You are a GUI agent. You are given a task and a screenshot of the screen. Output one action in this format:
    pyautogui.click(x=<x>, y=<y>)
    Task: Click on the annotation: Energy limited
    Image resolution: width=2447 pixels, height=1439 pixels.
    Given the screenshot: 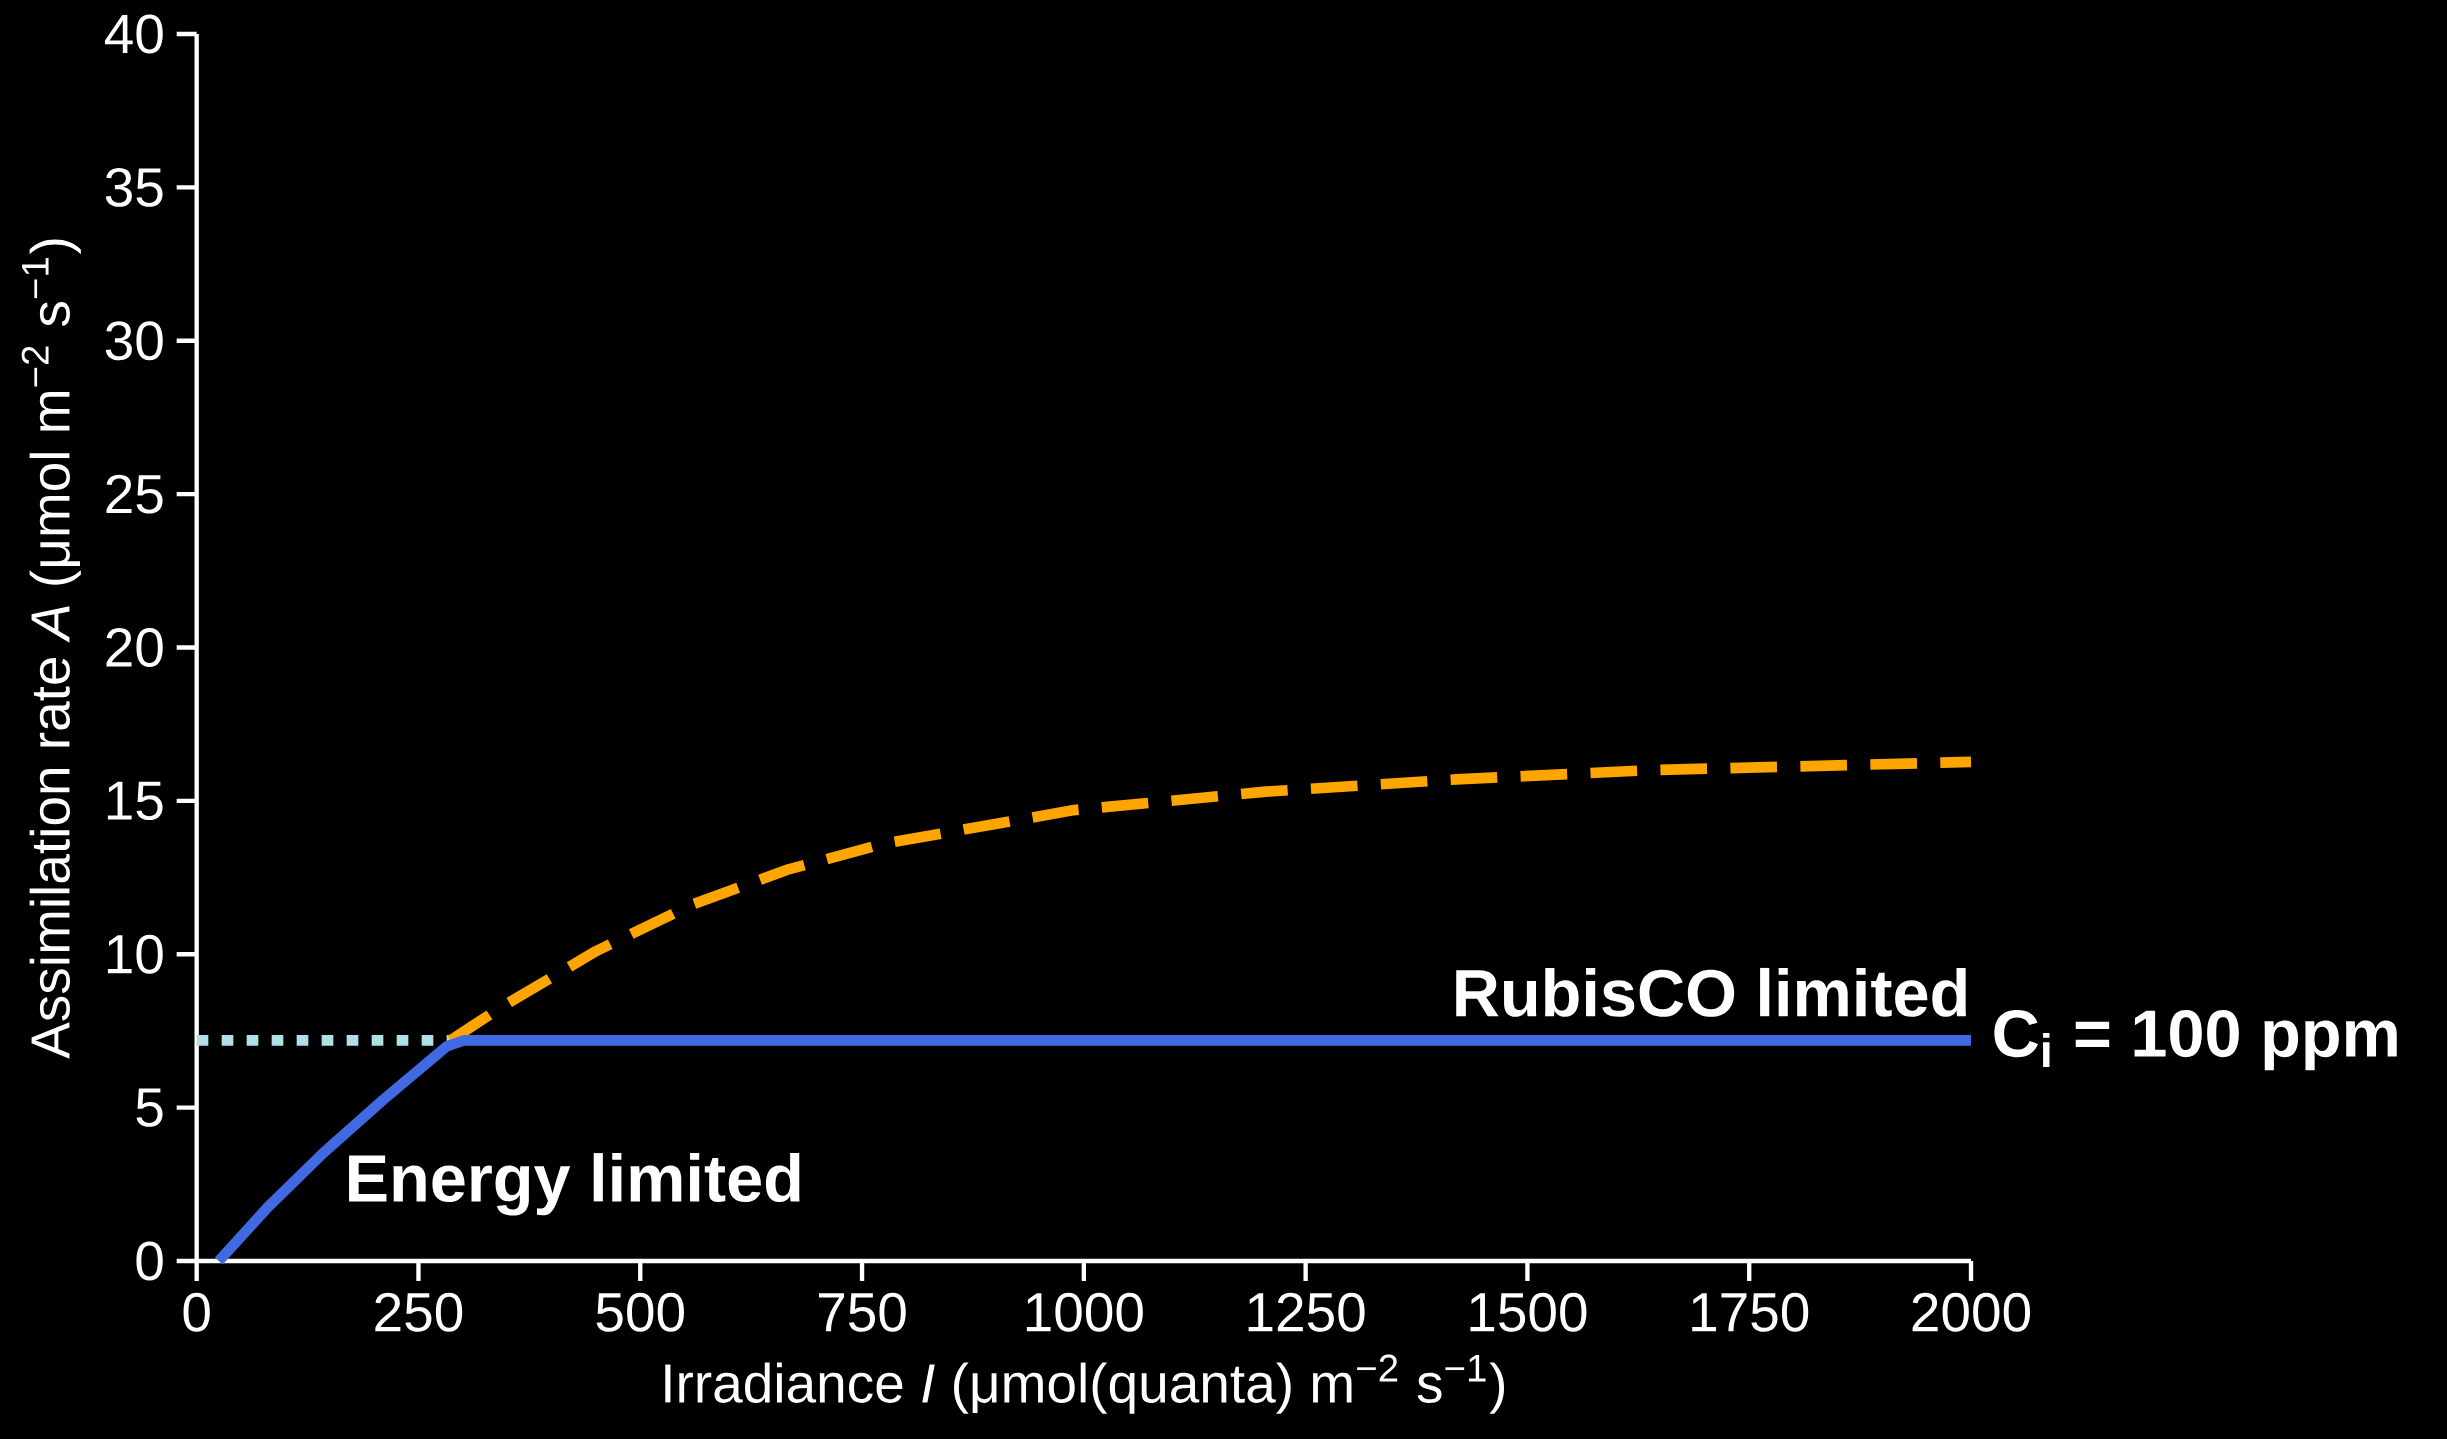 What is the action you would take?
    pyautogui.click(x=574, y=1184)
    